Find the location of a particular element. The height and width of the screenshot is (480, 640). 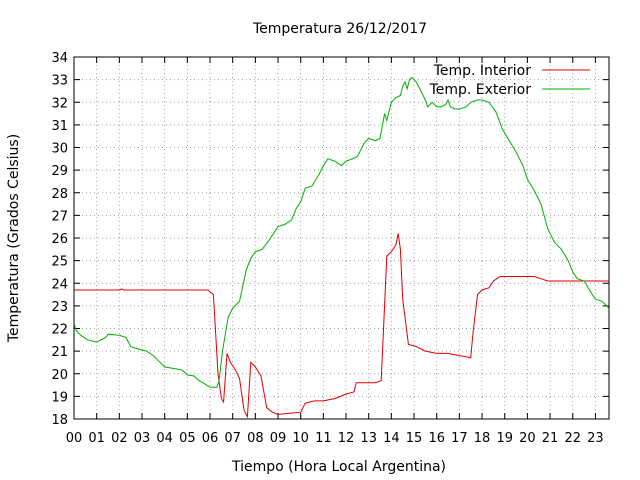

x-tick-label: 08 is located at coordinates (255, 438).